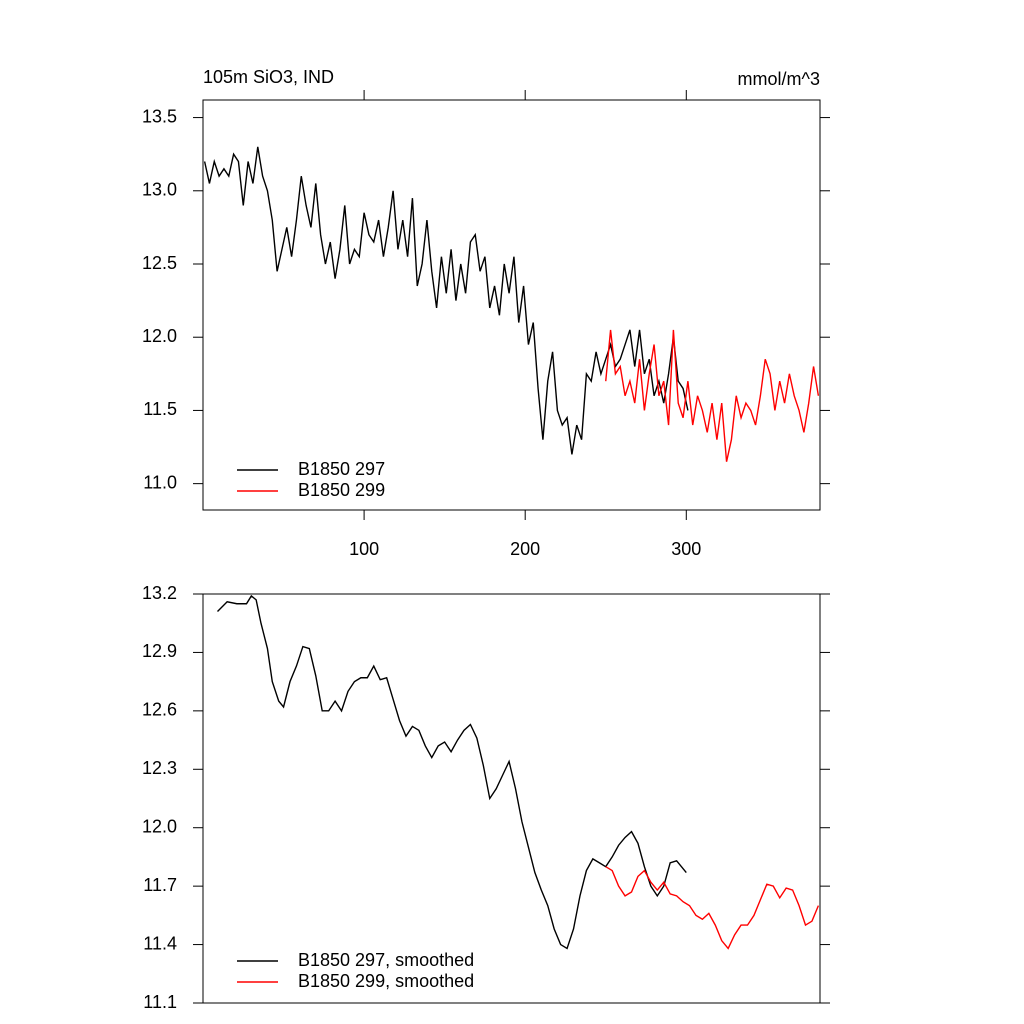 Image resolution: width=1024 pixels, height=1024 pixels. I want to click on x-tick-label: 300, so click(686, 549).